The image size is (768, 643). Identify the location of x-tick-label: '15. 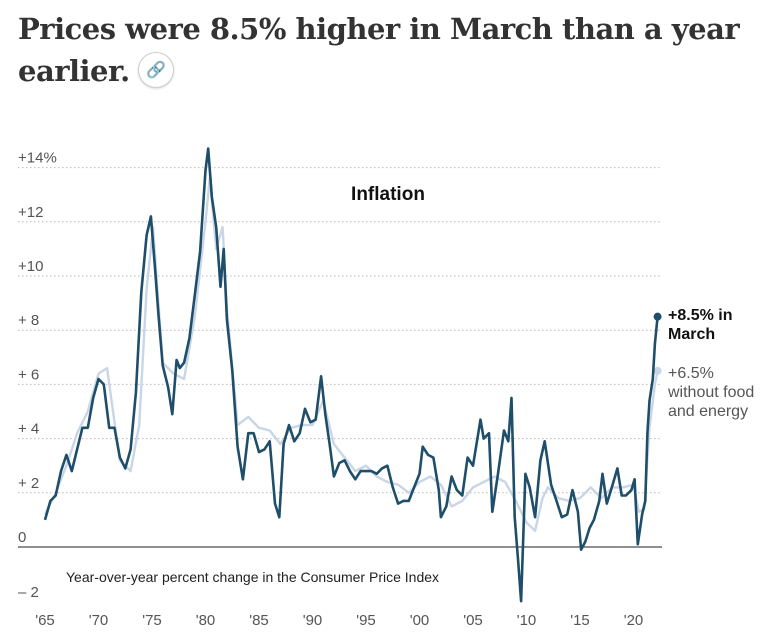
(580, 620).